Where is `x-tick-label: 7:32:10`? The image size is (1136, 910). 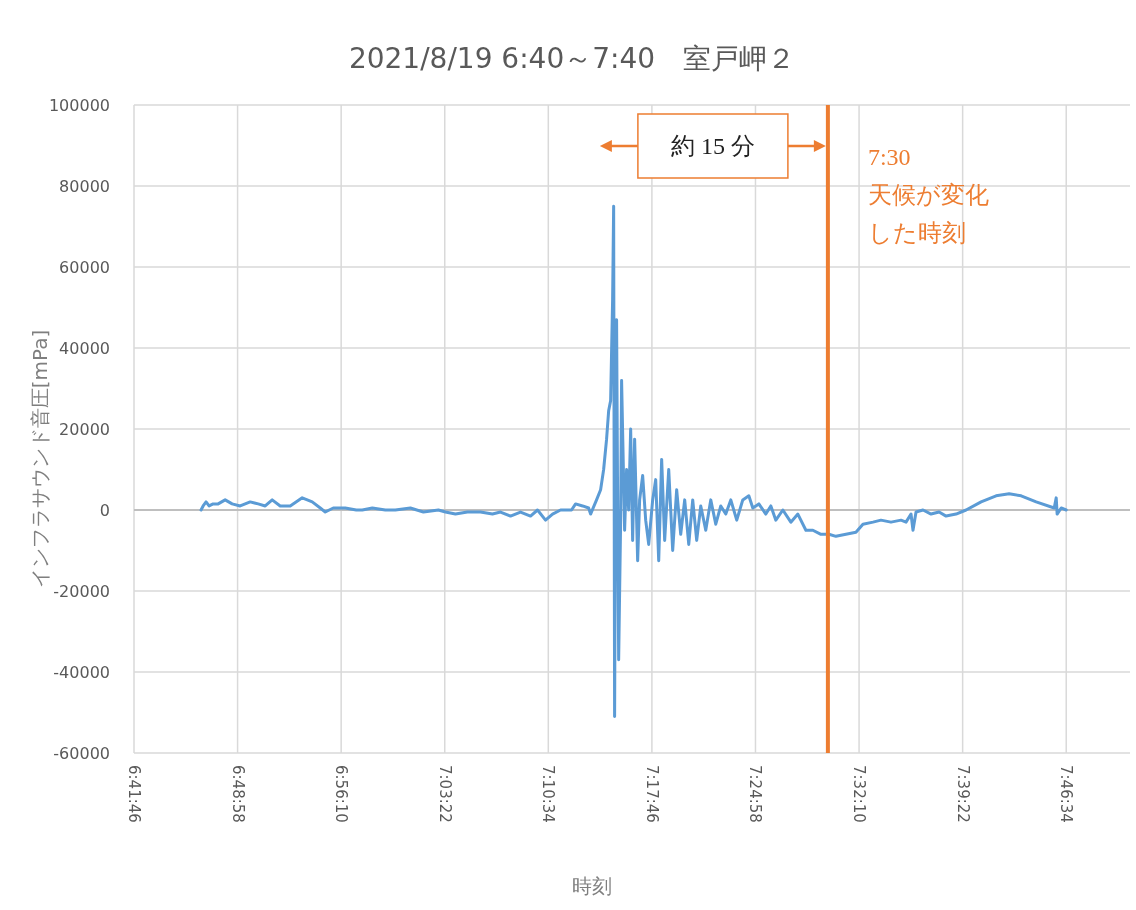 x-tick-label: 7:32:10 is located at coordinates (859, 794).